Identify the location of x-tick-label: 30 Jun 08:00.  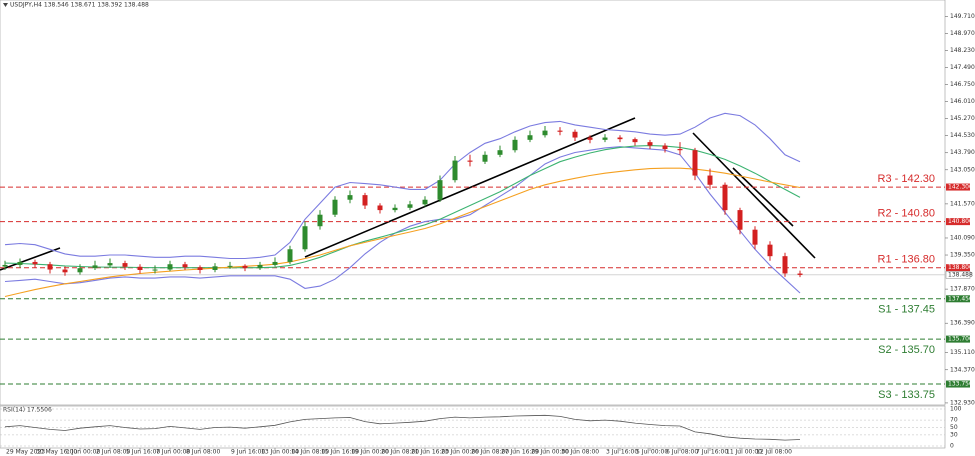
(580, 452).